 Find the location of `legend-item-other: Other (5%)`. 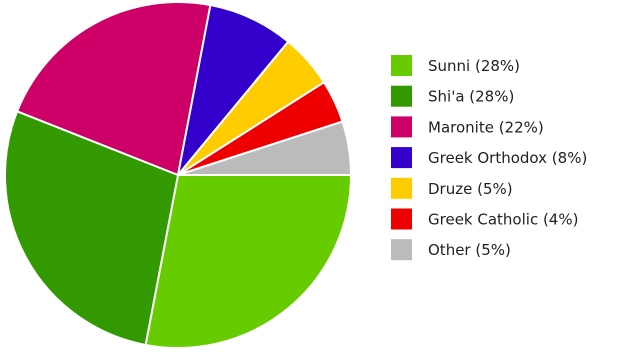

legend-item-other: Other (5%) is located at coordinates (451, 250).